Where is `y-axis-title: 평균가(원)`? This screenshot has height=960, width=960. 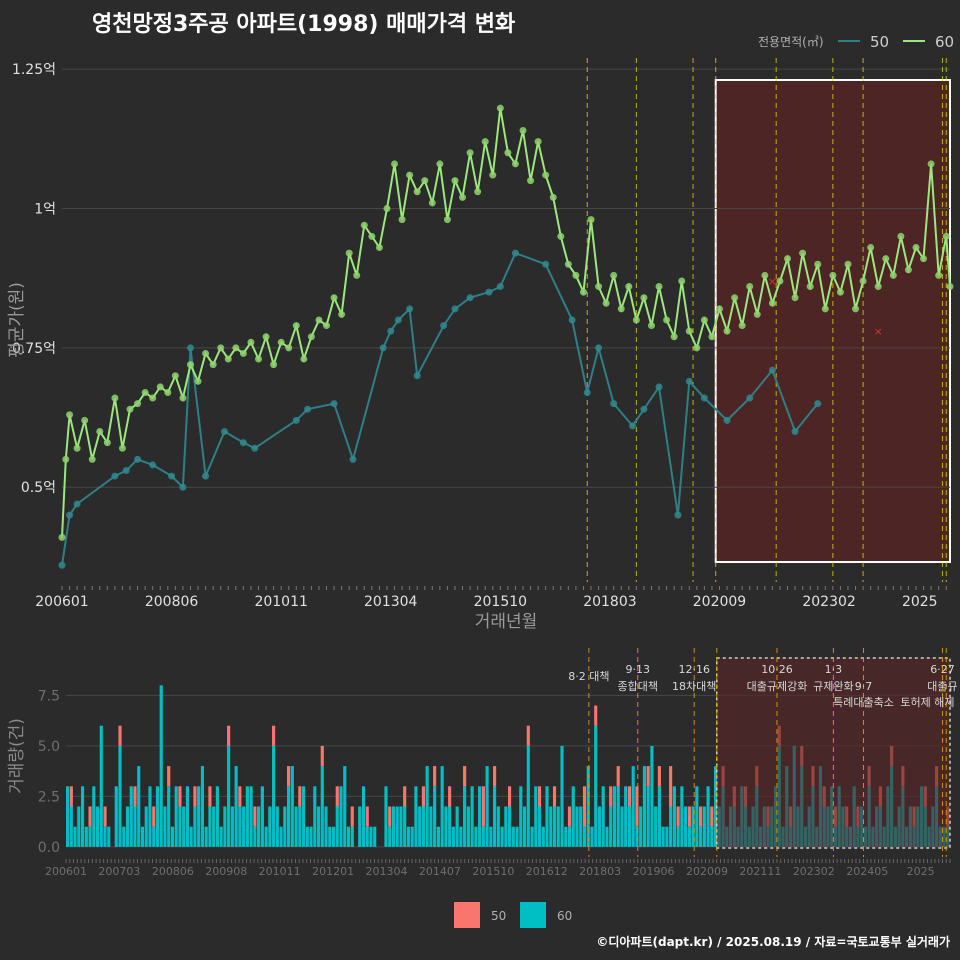
y-axis-title: 평균가(원) is located at coordinates (17, 320).